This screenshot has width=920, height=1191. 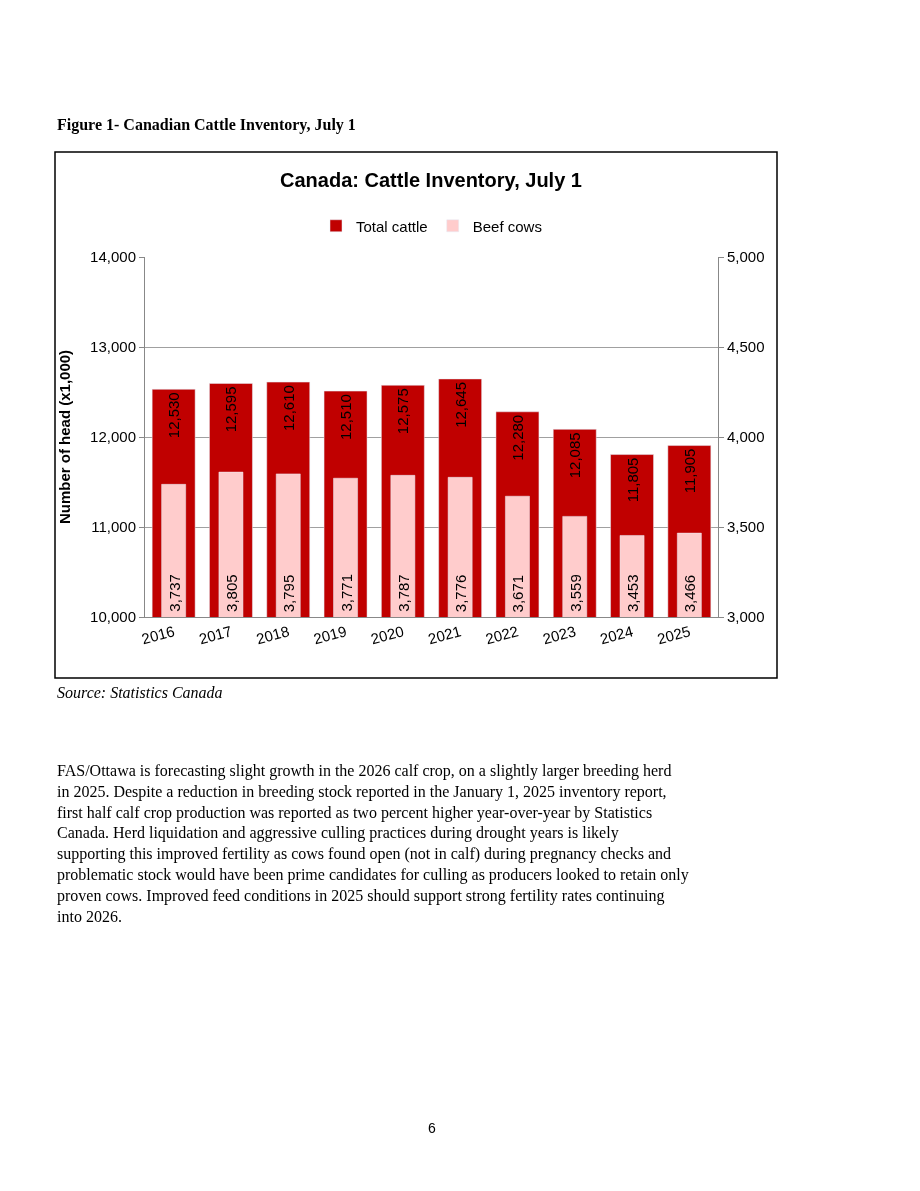 I want to click on data-label: 12,575, so click(x=403, y=411).